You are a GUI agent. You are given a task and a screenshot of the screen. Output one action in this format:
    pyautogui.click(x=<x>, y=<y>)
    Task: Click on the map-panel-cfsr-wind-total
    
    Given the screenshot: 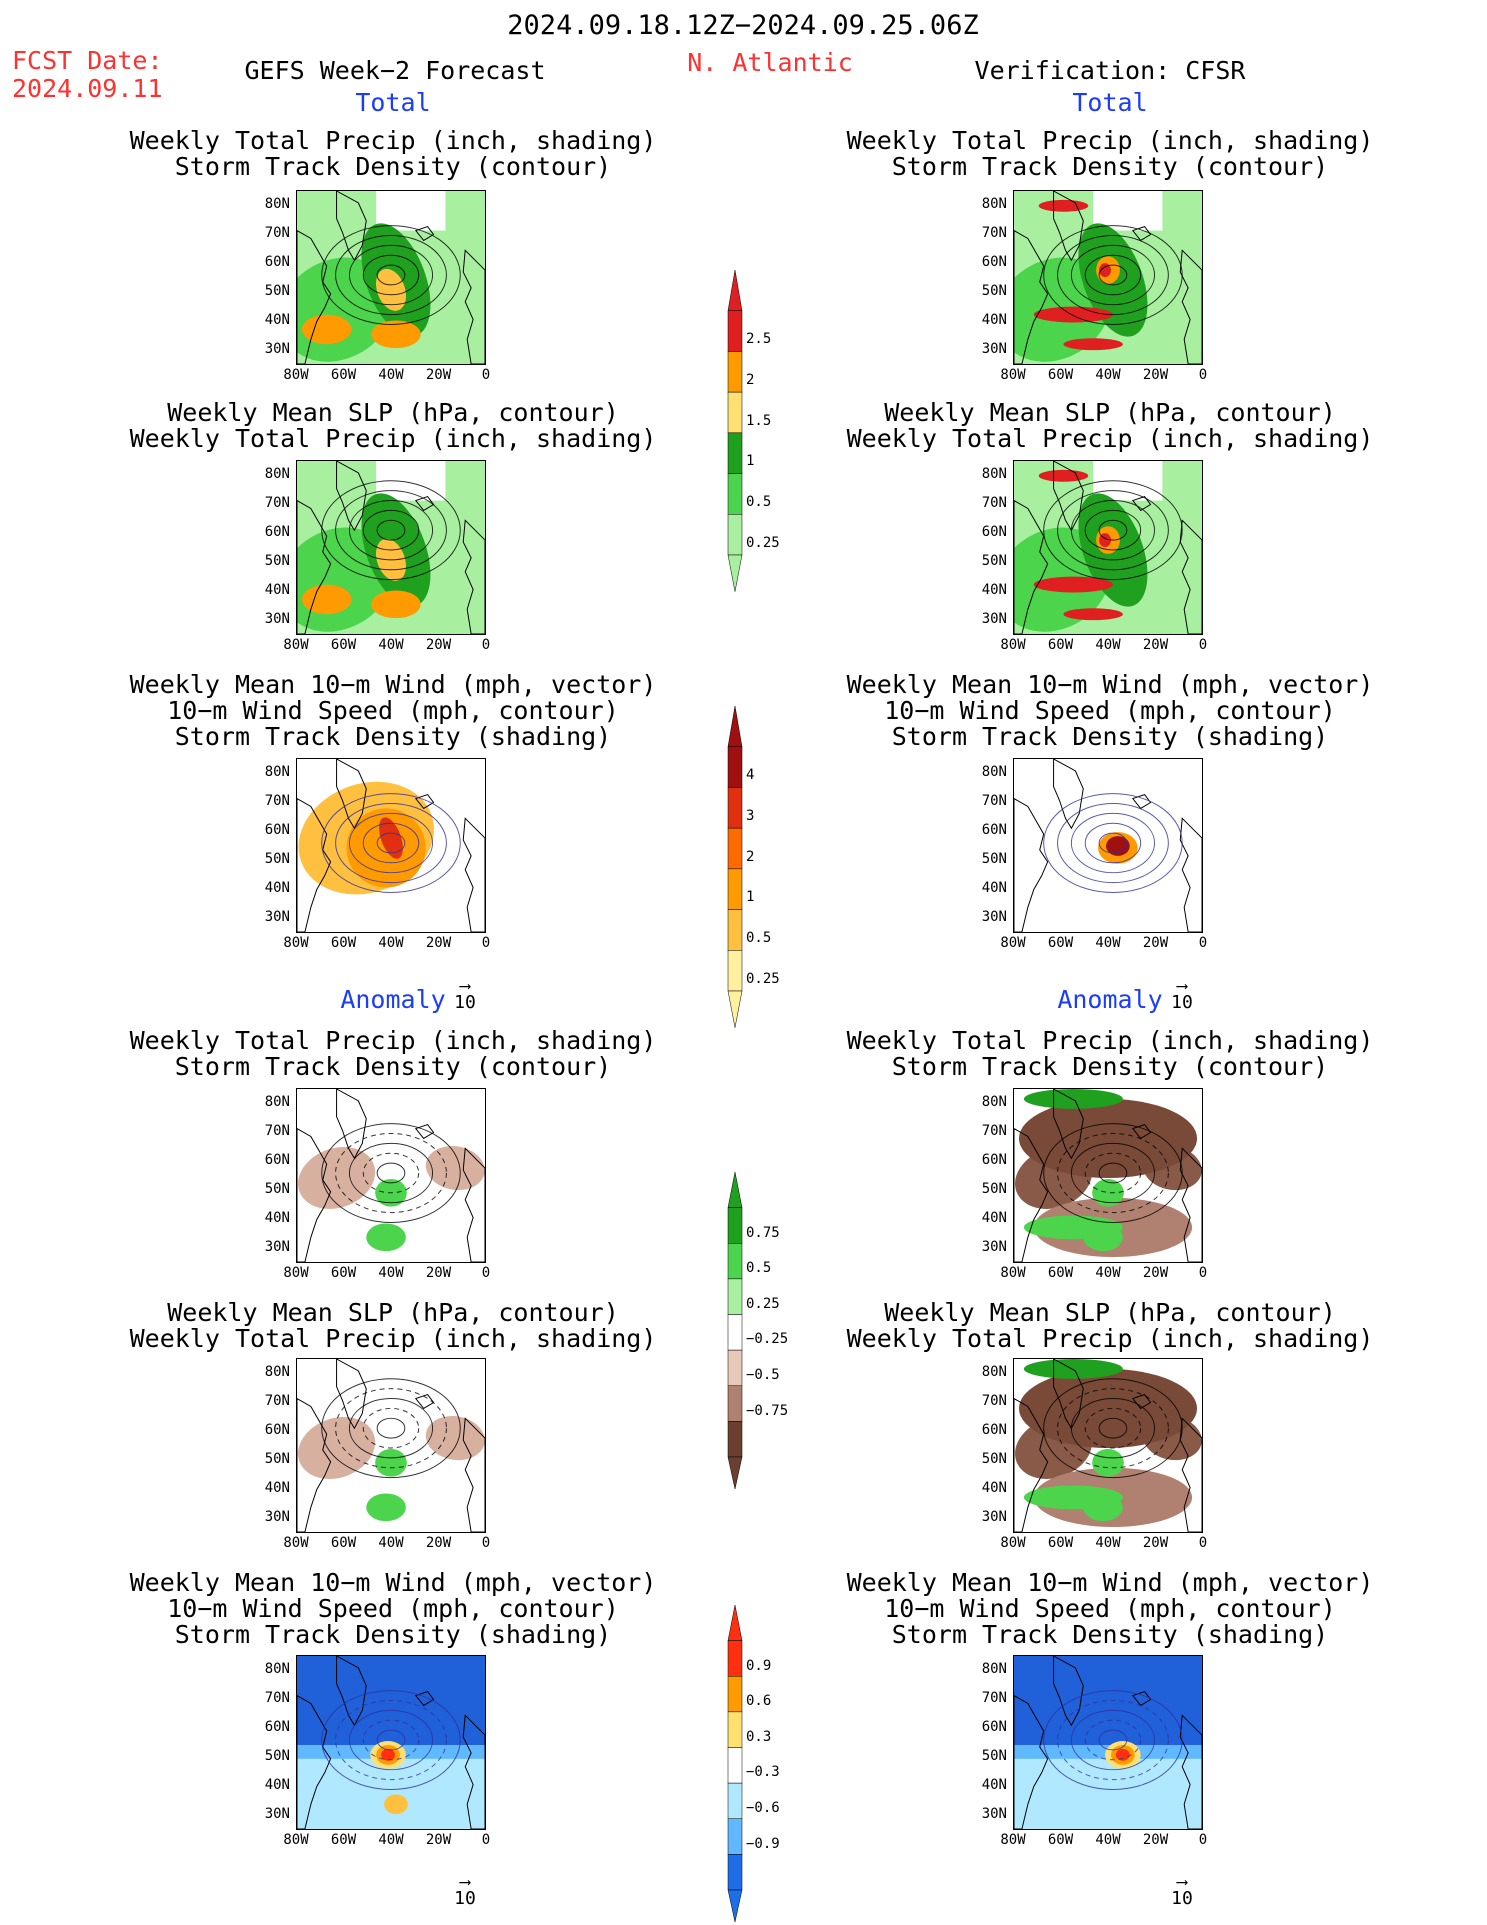 What is the action you would take?
    pyautogui.click(x=1108, y=845)
    